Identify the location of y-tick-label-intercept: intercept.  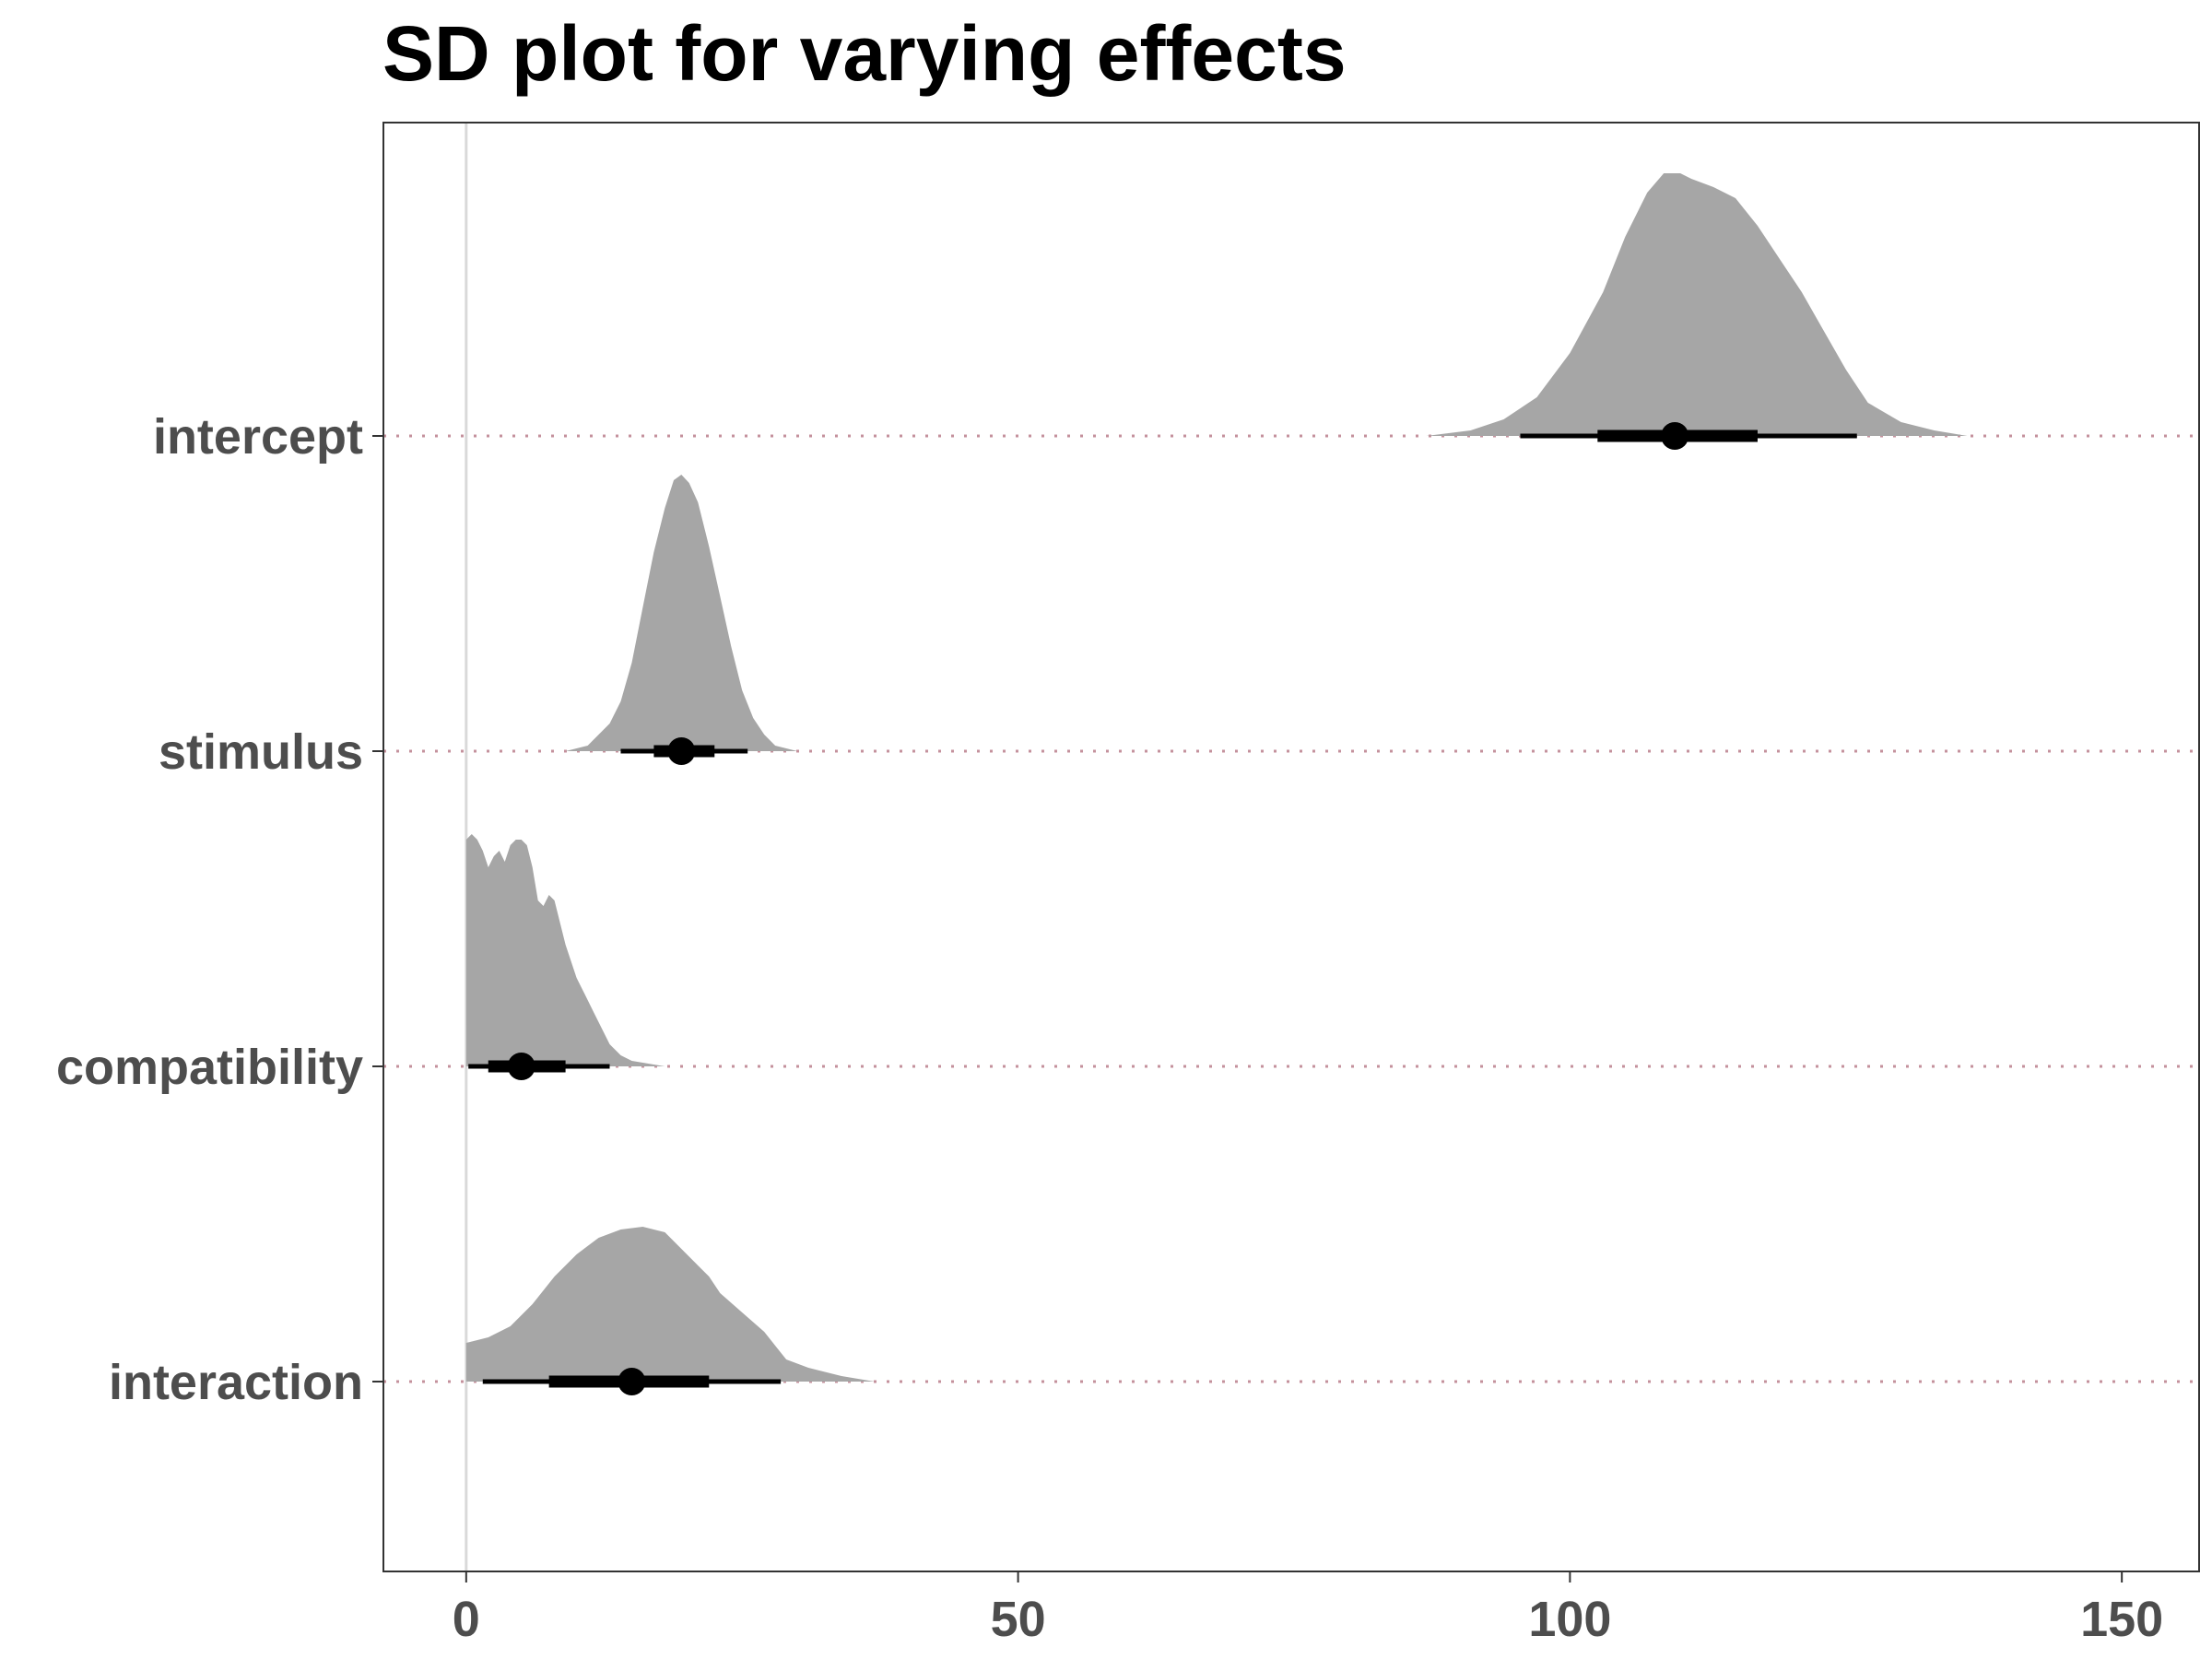
(258, 437).